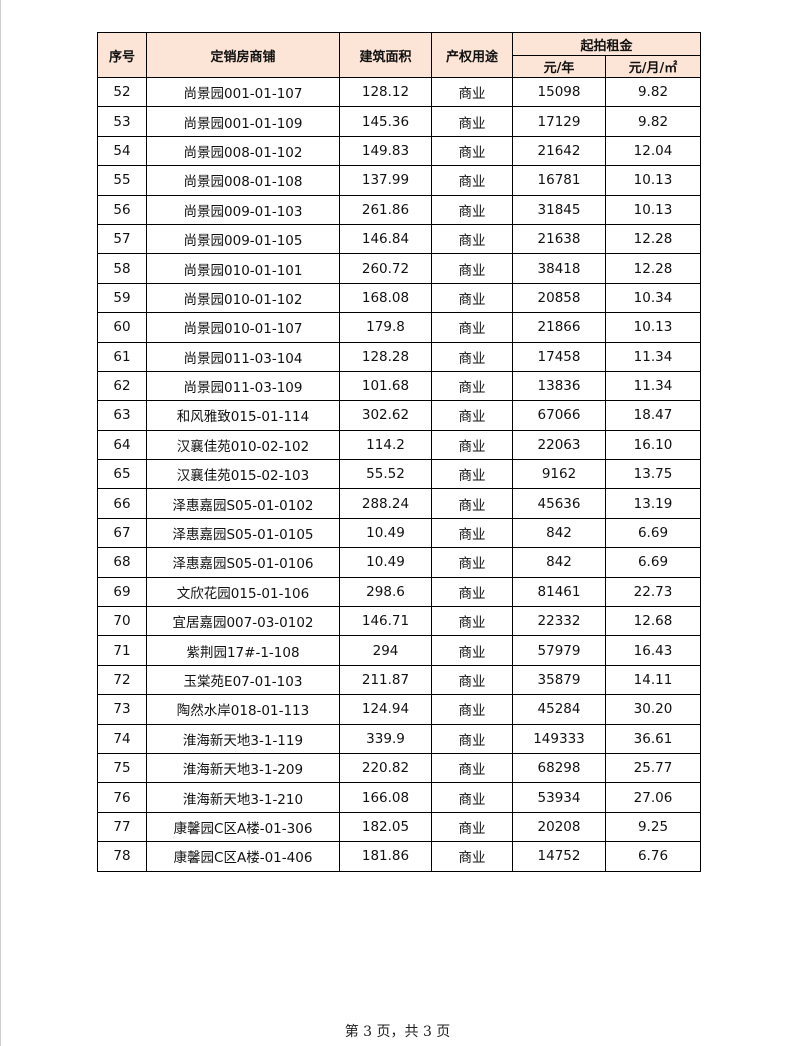 The width and height of the screenshot is (793, 1046). I want to click on shop-name: 文欣花园015-01-106, so click(243, 592).